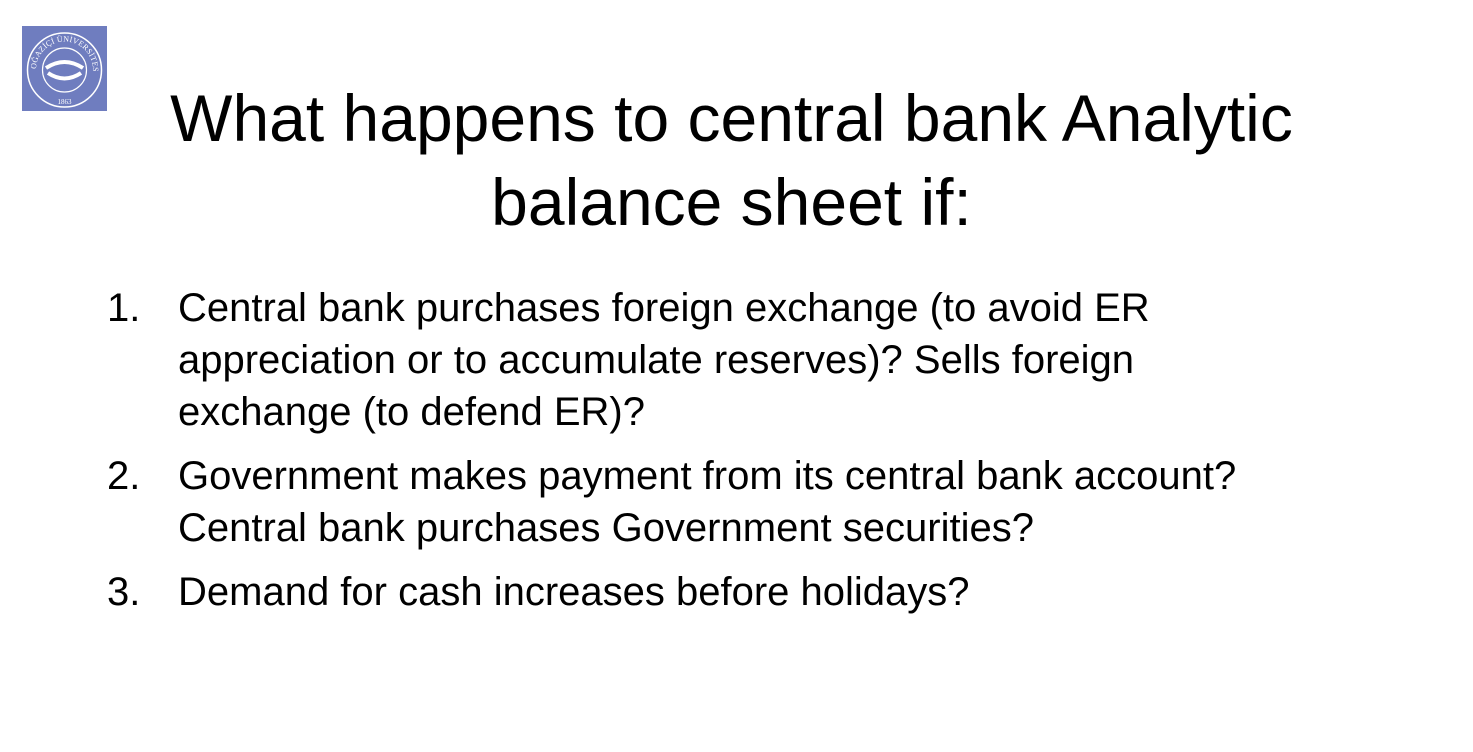 Image resolution: width=1473 pixels, height=752 pixels. What do you see at coordinates (124, 308) in the screenshot?
I see `item-number: 1.` at bounding box center [124, 308].